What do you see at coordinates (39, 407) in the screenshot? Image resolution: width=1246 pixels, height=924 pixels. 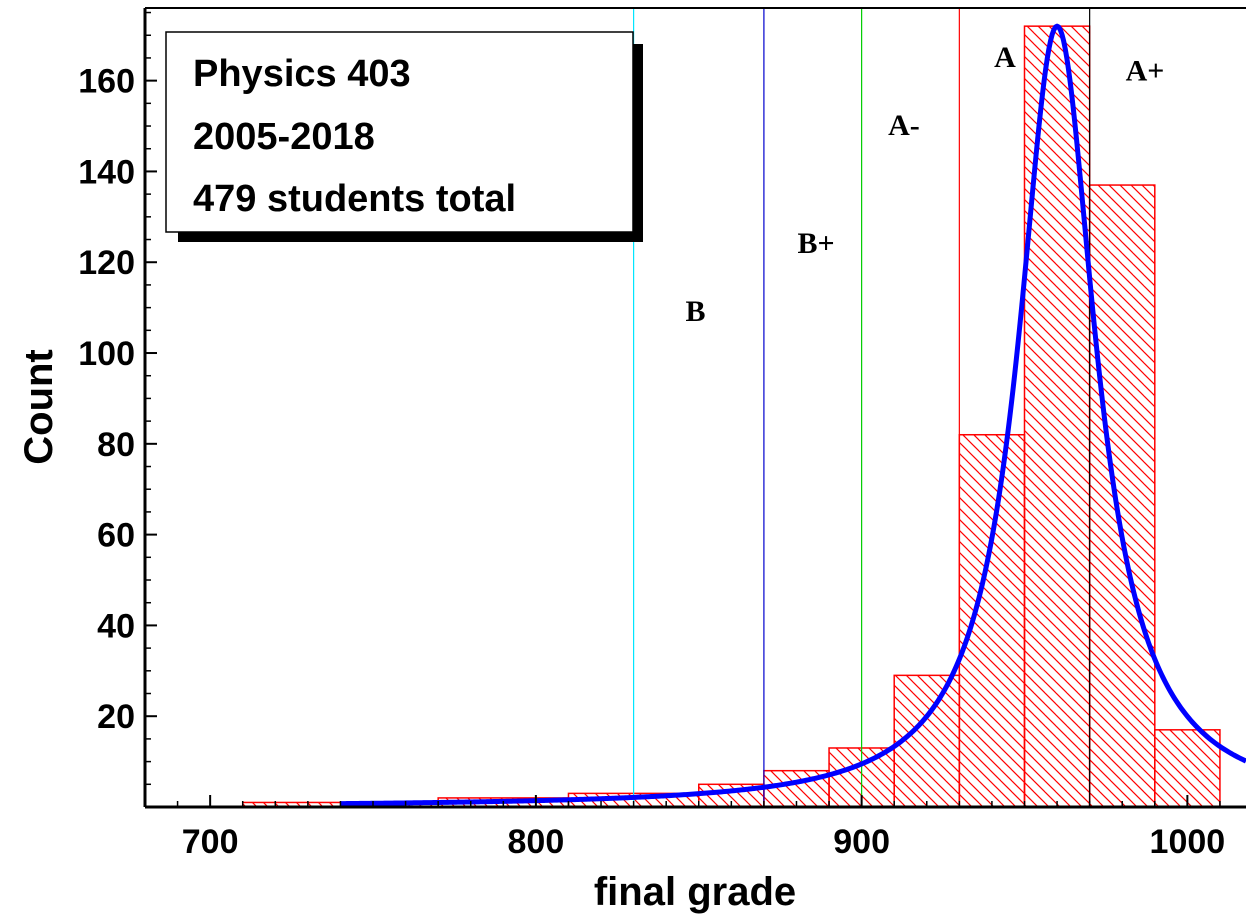 I see `y-axis-title: Count` at bounding box center [39, 407].